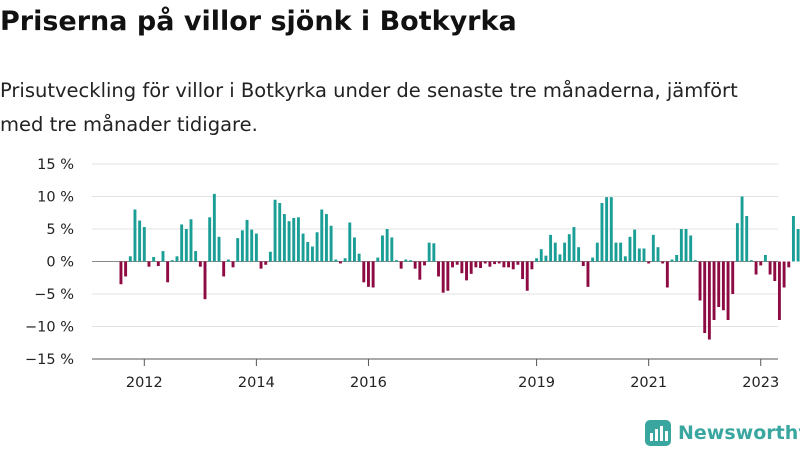  I want to click on x-tick-label: 2021, so click(648, 383).